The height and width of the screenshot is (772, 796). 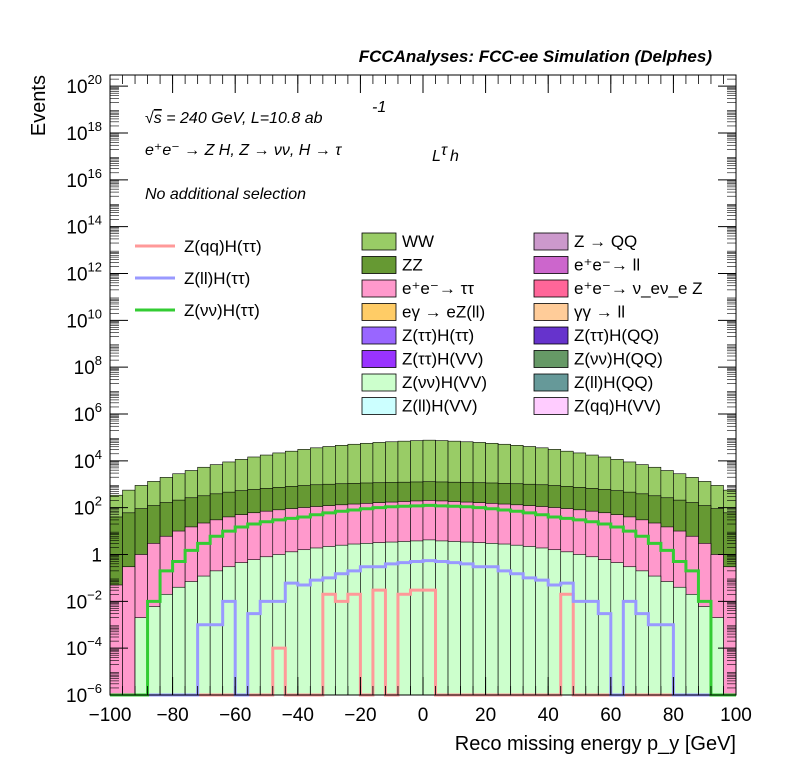 I want to click on y-tick-label: 10², so click(x=88, y=507).